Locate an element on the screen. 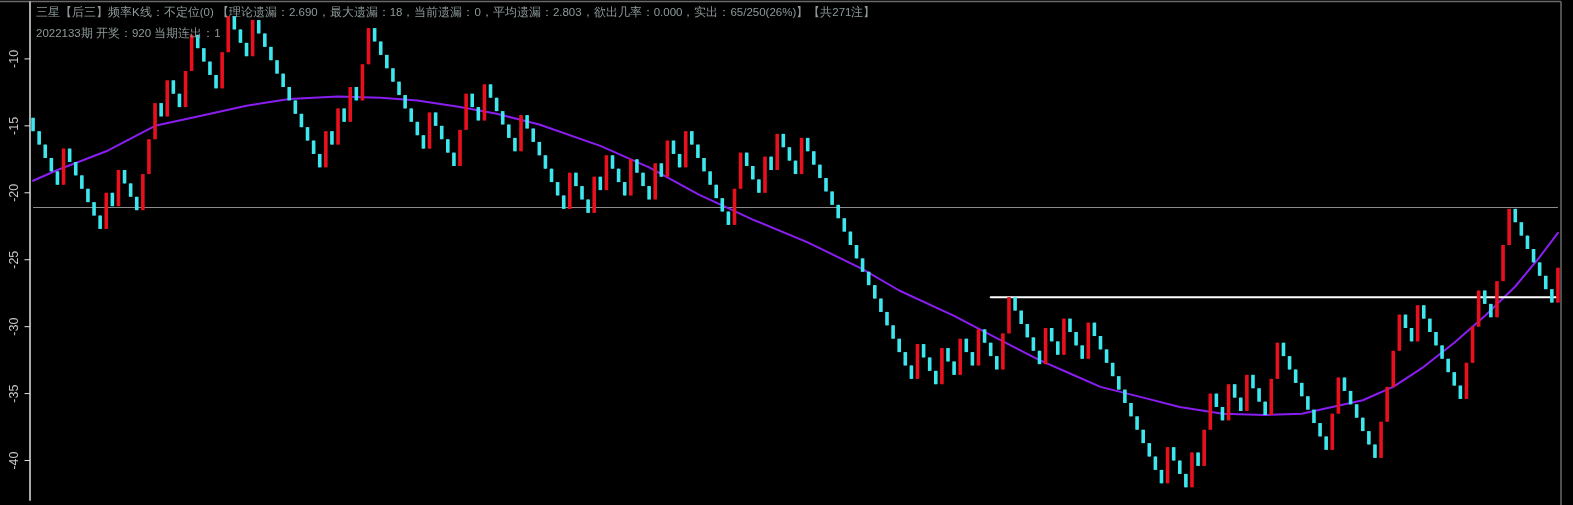  y-tick-label: -25 is located at coordinates (14, 259).